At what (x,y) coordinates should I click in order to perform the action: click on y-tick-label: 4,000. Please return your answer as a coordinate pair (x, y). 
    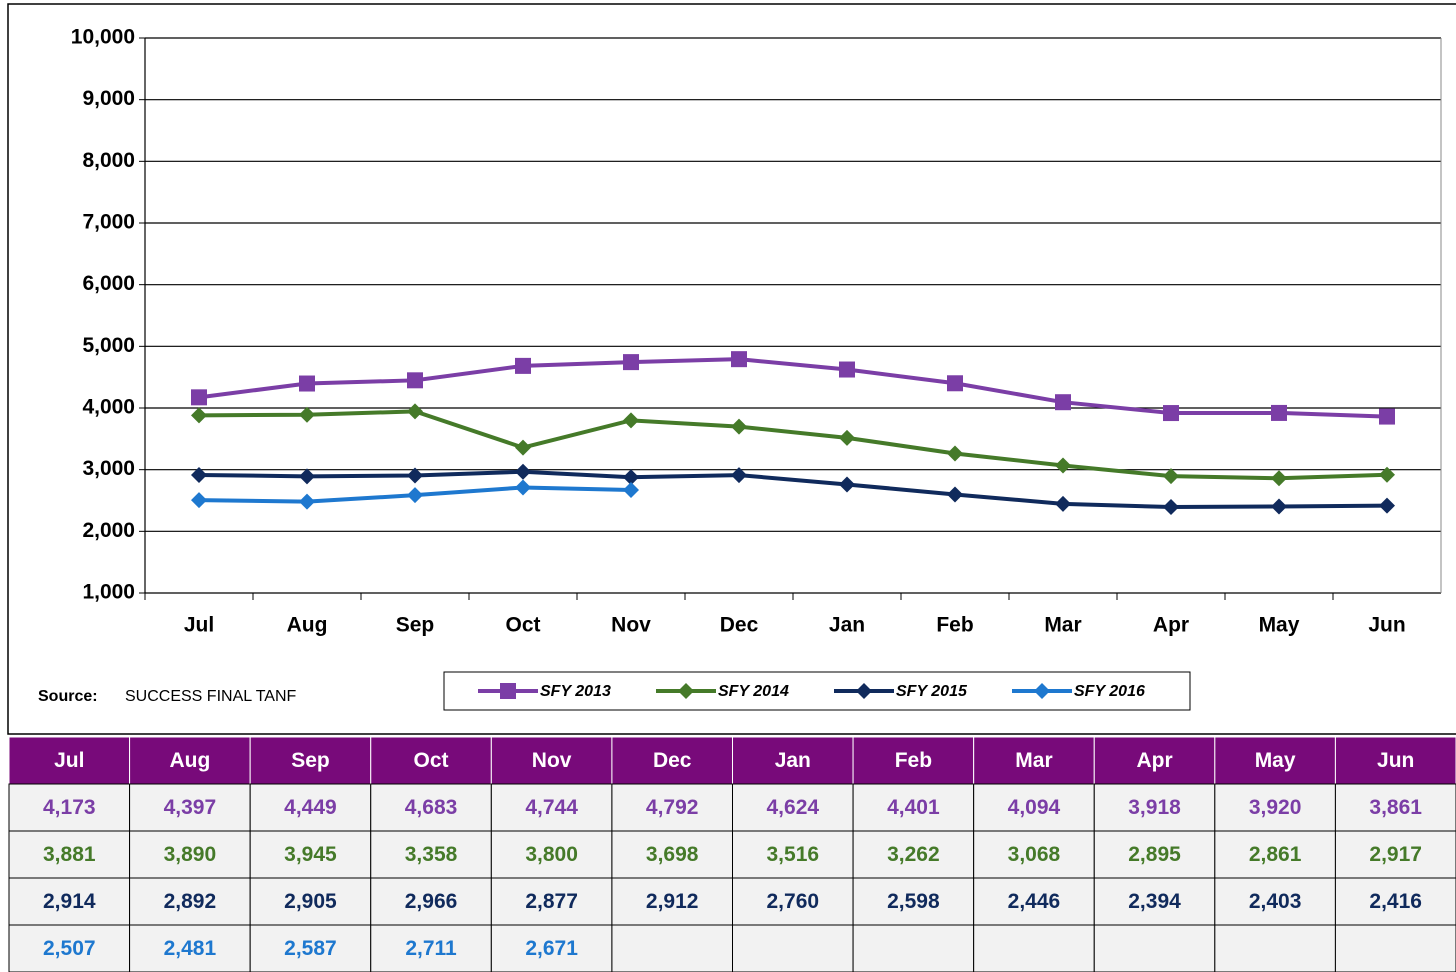
    Looking at the image, I should click on (108, 407).